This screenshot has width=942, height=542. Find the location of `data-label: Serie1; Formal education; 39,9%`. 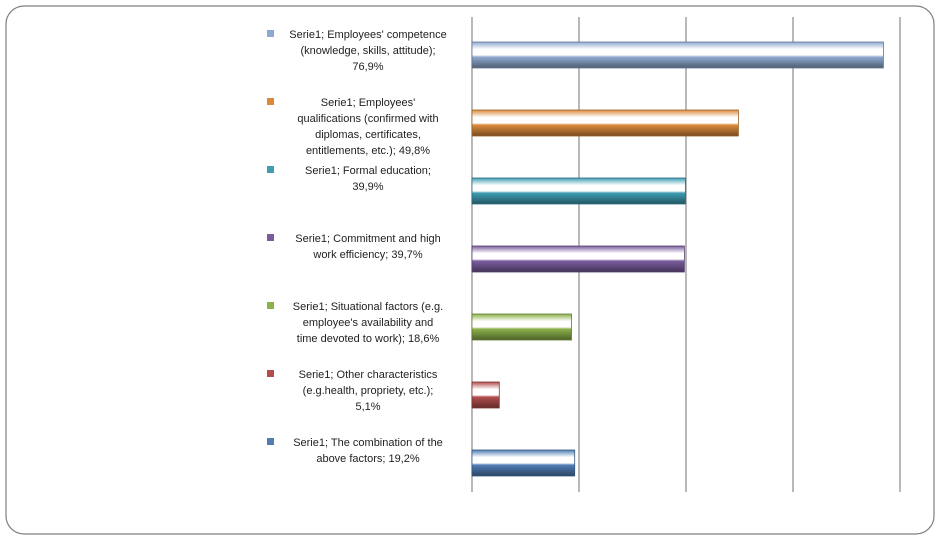

data-label: Serie1; Formal education; 39,9% is located at coordinates (368, 179).